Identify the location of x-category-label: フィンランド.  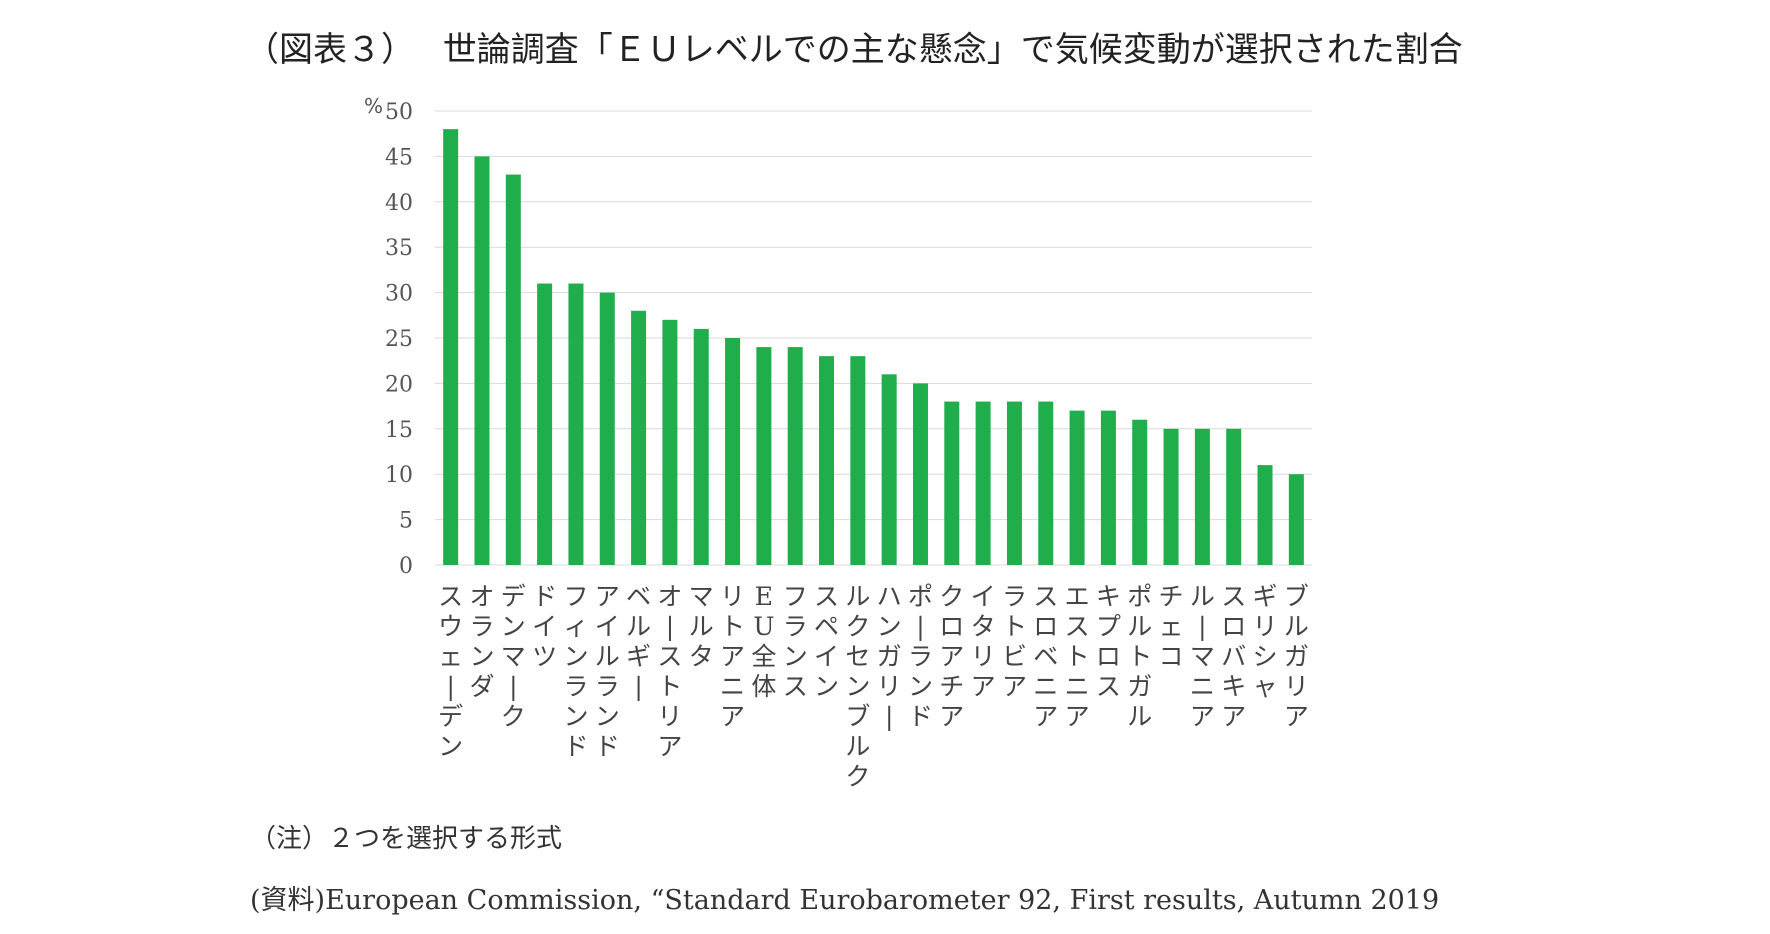
(575, 671).